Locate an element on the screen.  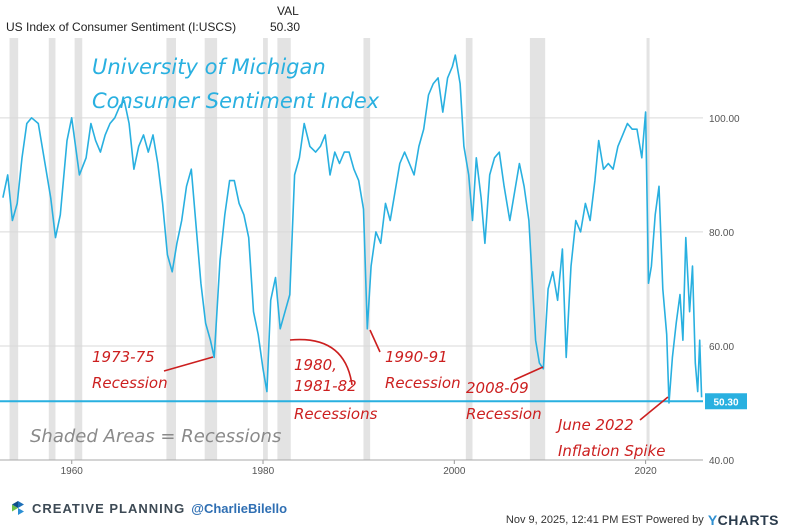
y-tick-label: 100.00 is located at coordinates (724, 119).